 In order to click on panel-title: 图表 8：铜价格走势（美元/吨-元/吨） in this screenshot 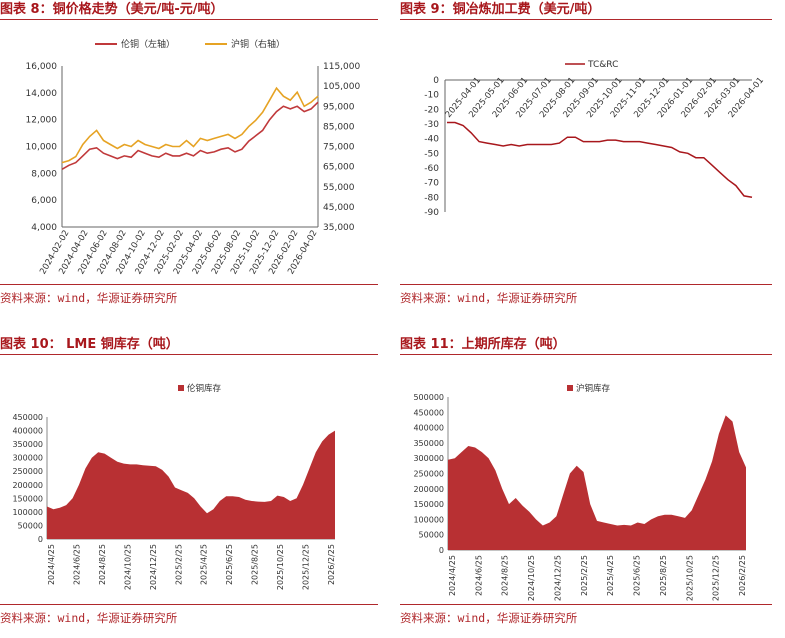, I will do `click(112, 9)`.